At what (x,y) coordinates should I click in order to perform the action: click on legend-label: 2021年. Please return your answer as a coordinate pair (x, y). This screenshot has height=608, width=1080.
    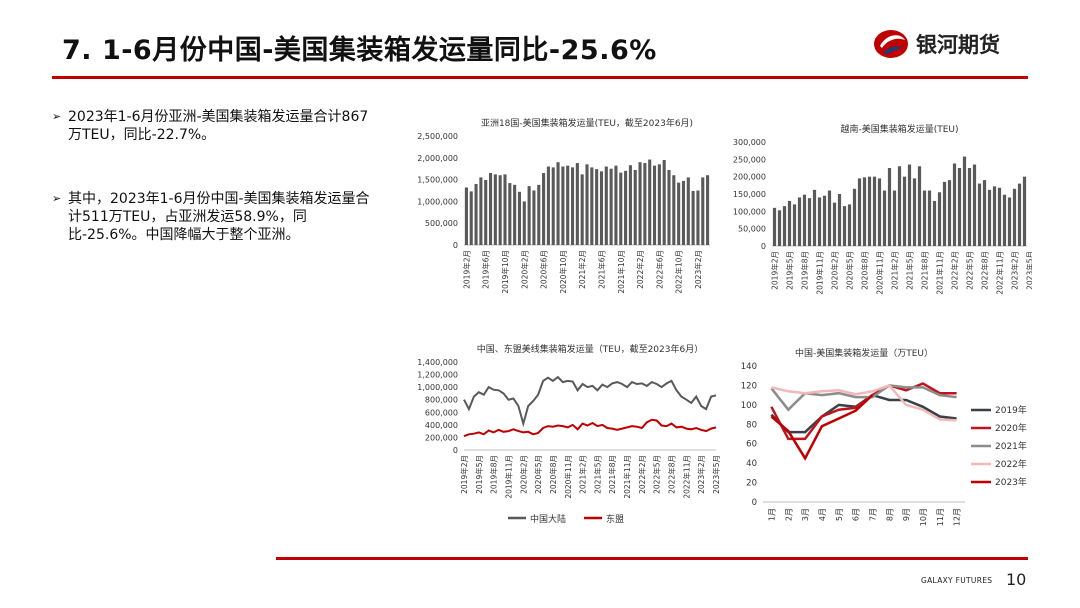
    Looking at the image, I should click on (1011, 446).